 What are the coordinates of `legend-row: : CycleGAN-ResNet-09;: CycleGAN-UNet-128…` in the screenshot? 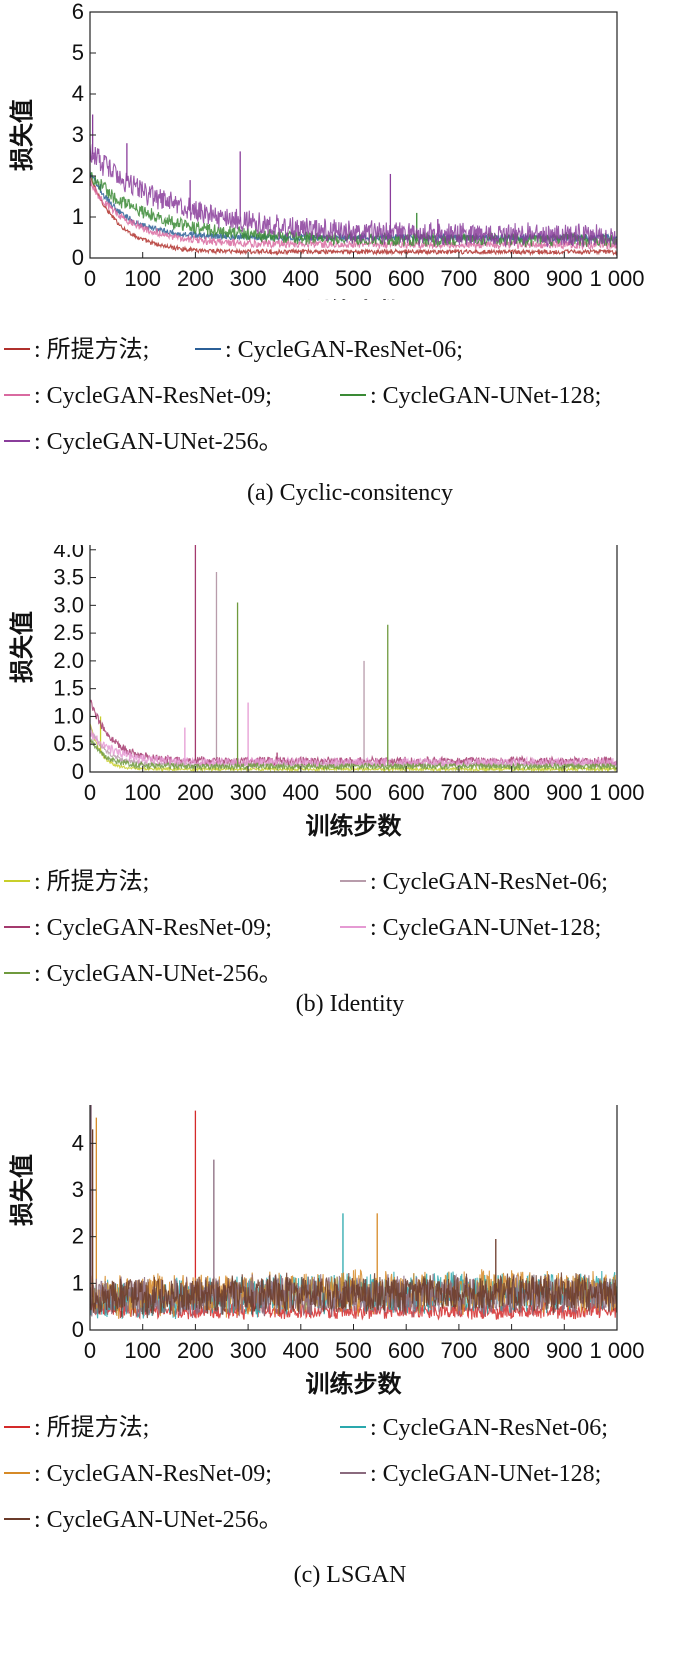 It's located at (350, 396).